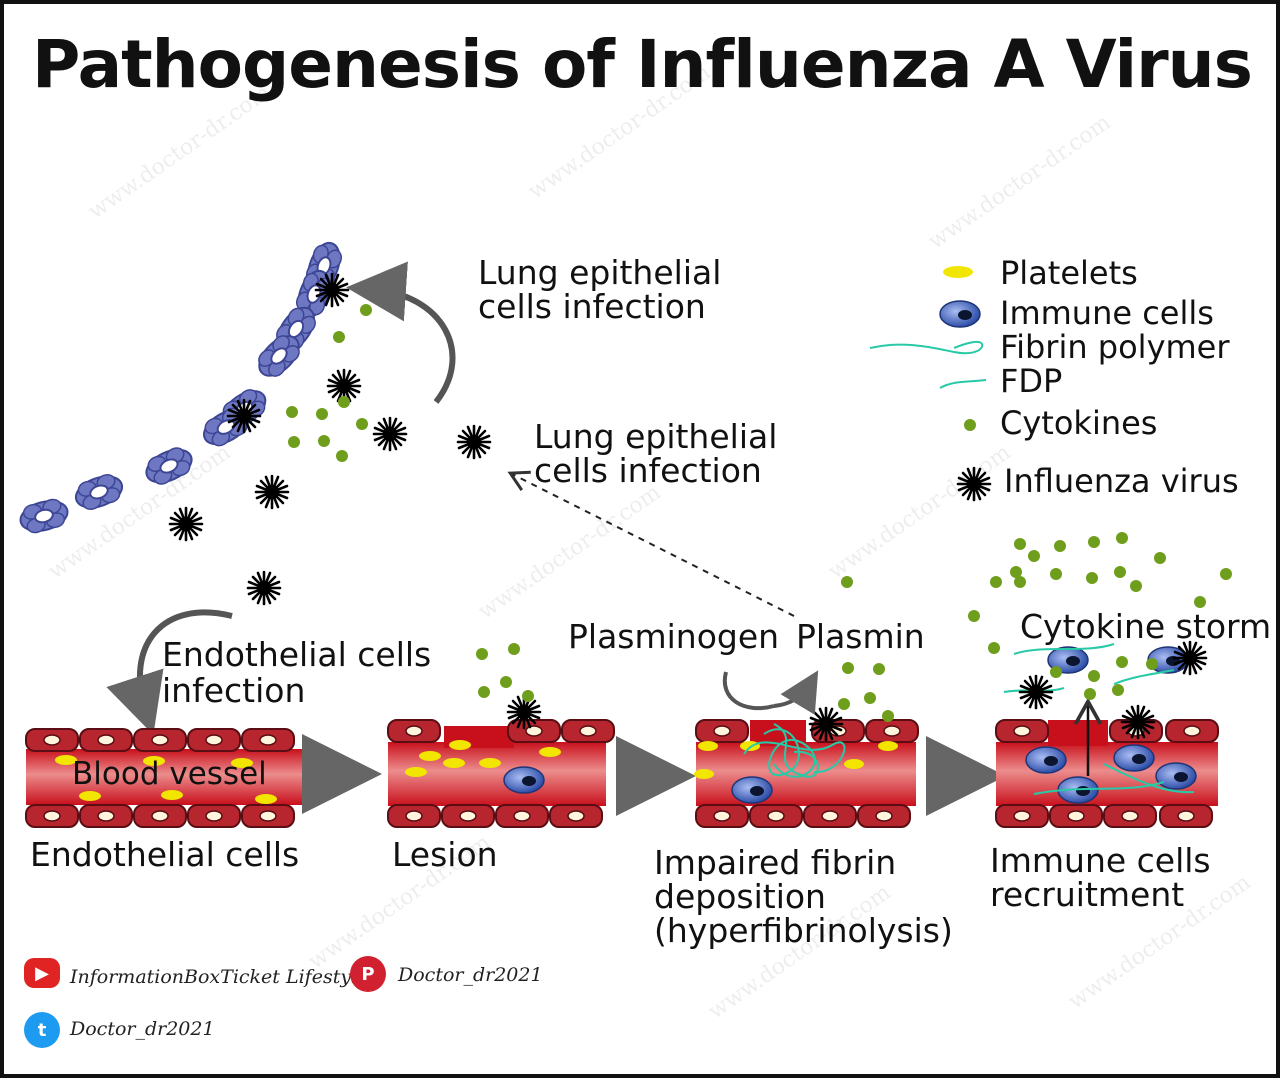 The width and height of the screenshot is (1280, 1078). Describe the element at coordinates (806, 702) in the screenshot. I see `vessel-fibrin` at that location.